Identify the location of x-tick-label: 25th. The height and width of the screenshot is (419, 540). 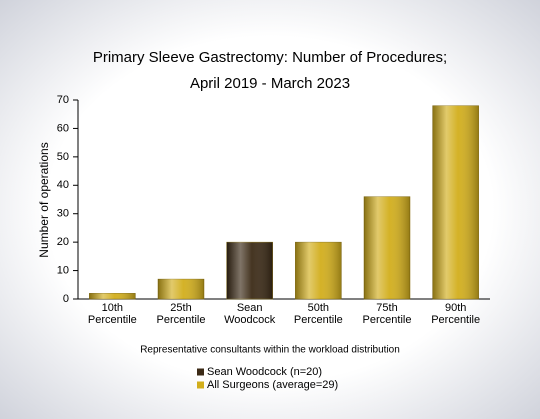
(180, 308).